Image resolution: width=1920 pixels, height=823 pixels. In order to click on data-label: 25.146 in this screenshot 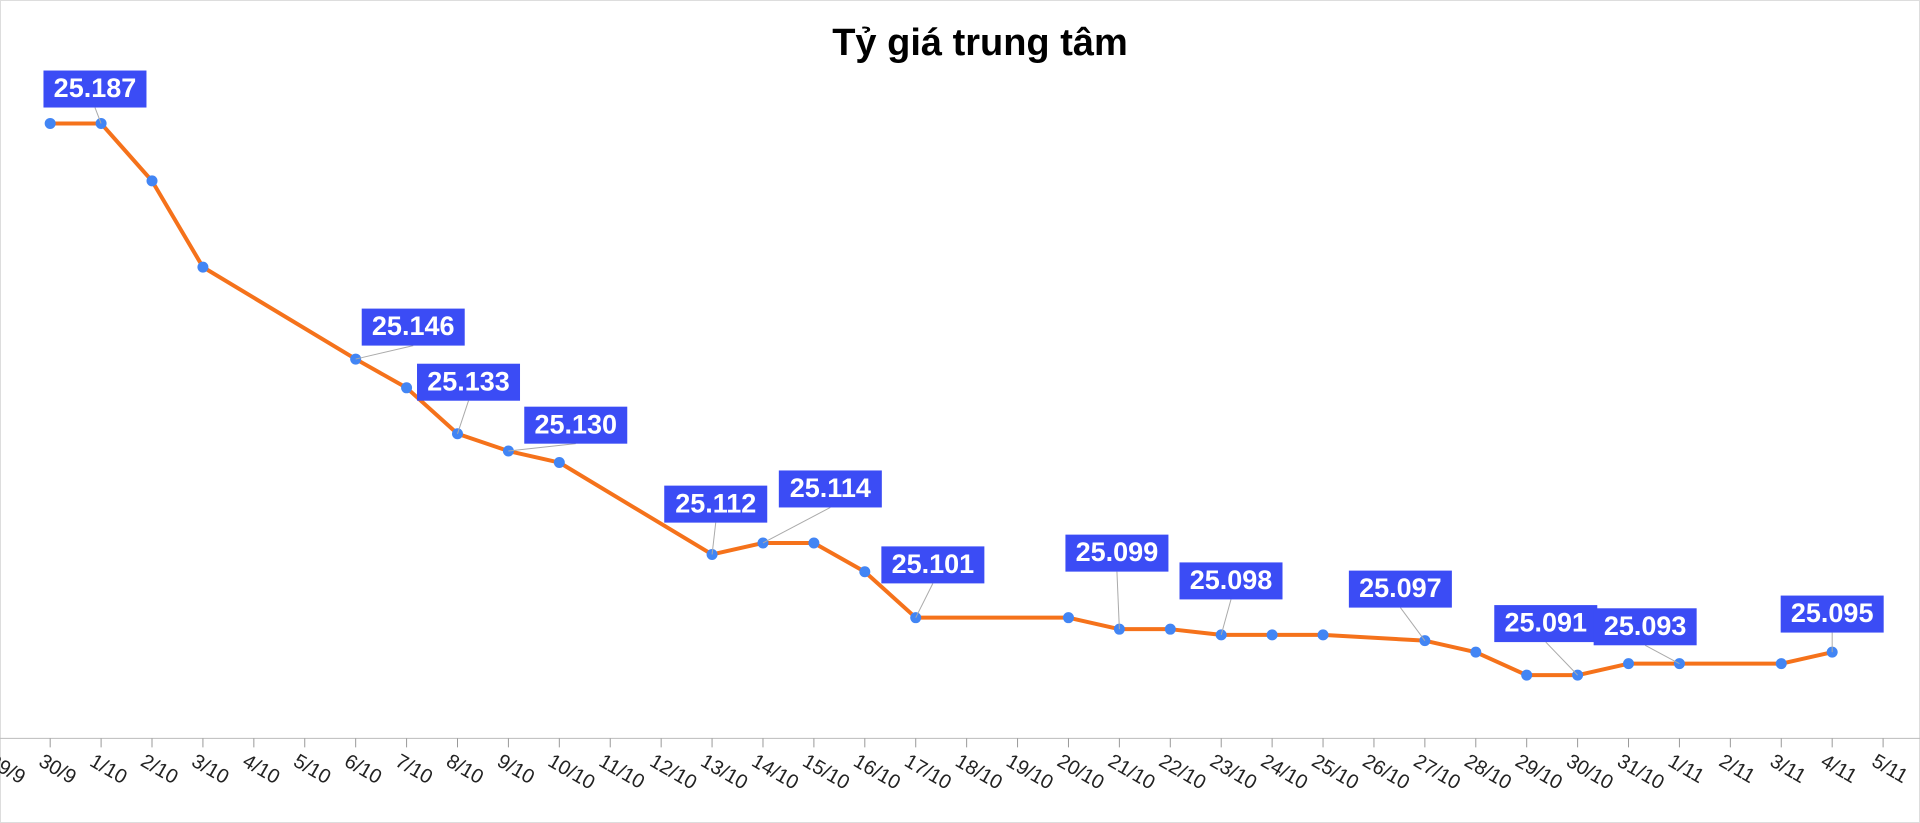, I will do `click(410, 334)`.